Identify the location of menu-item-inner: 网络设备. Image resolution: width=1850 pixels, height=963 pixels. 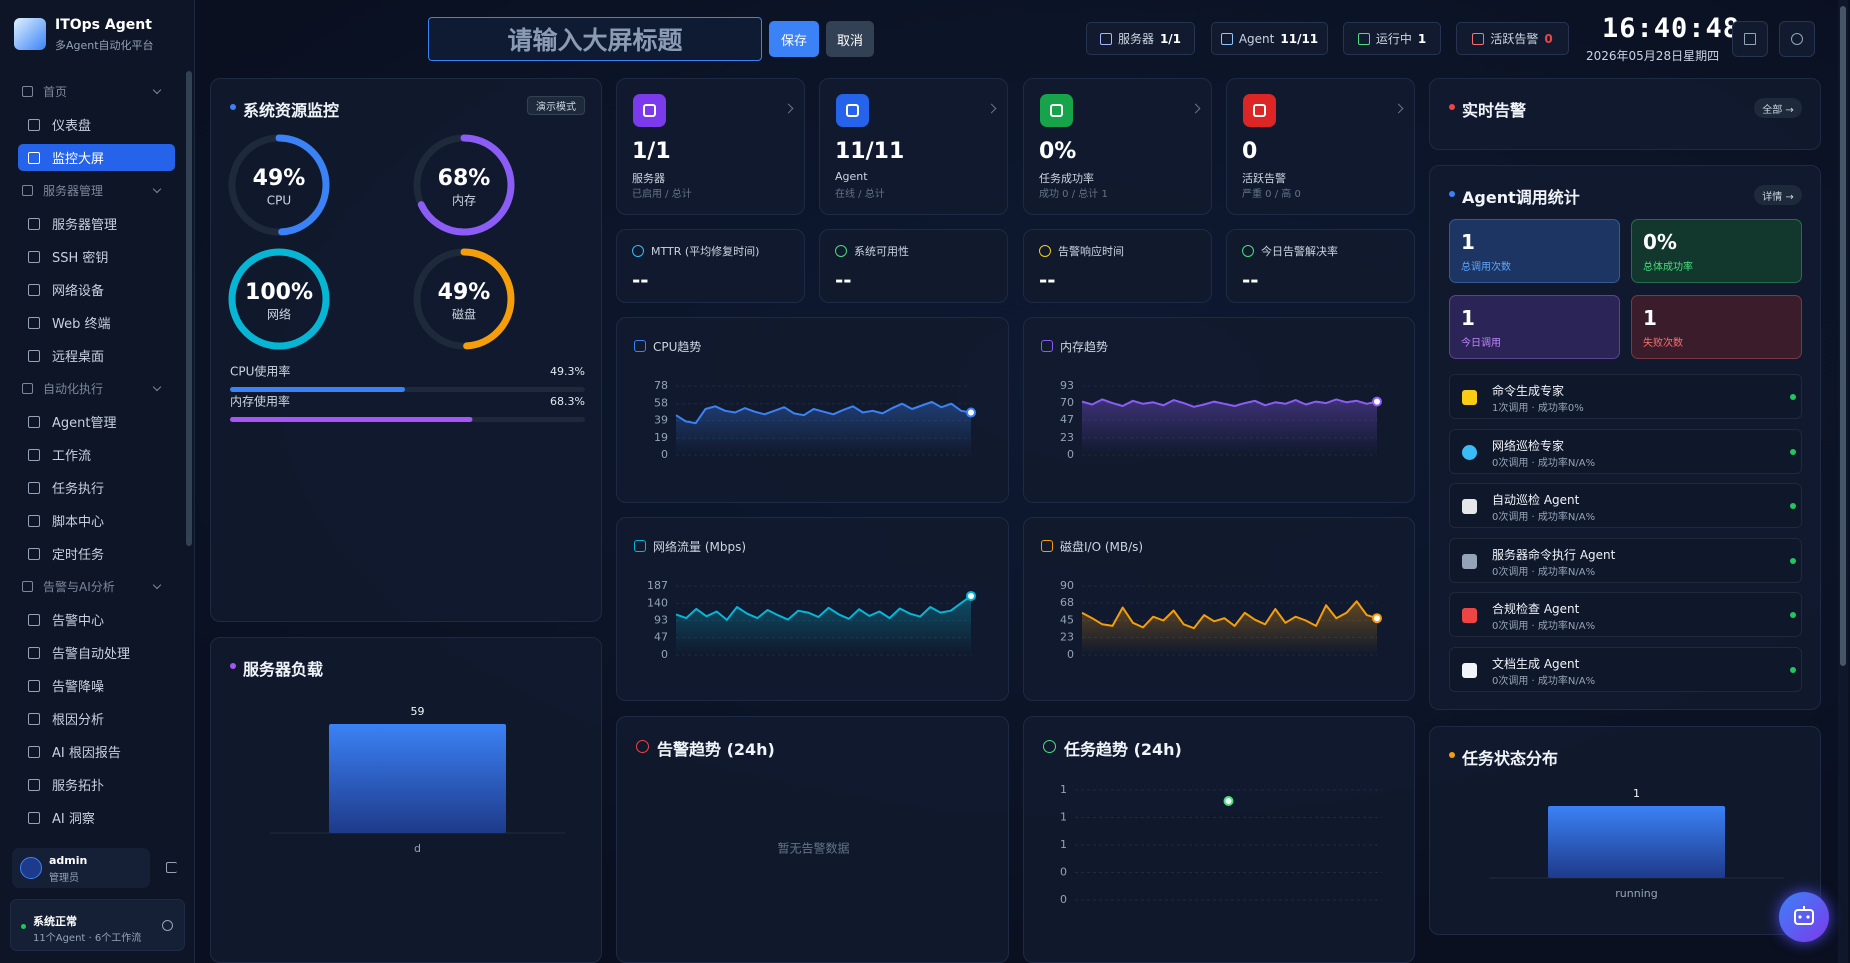
(96, 289).